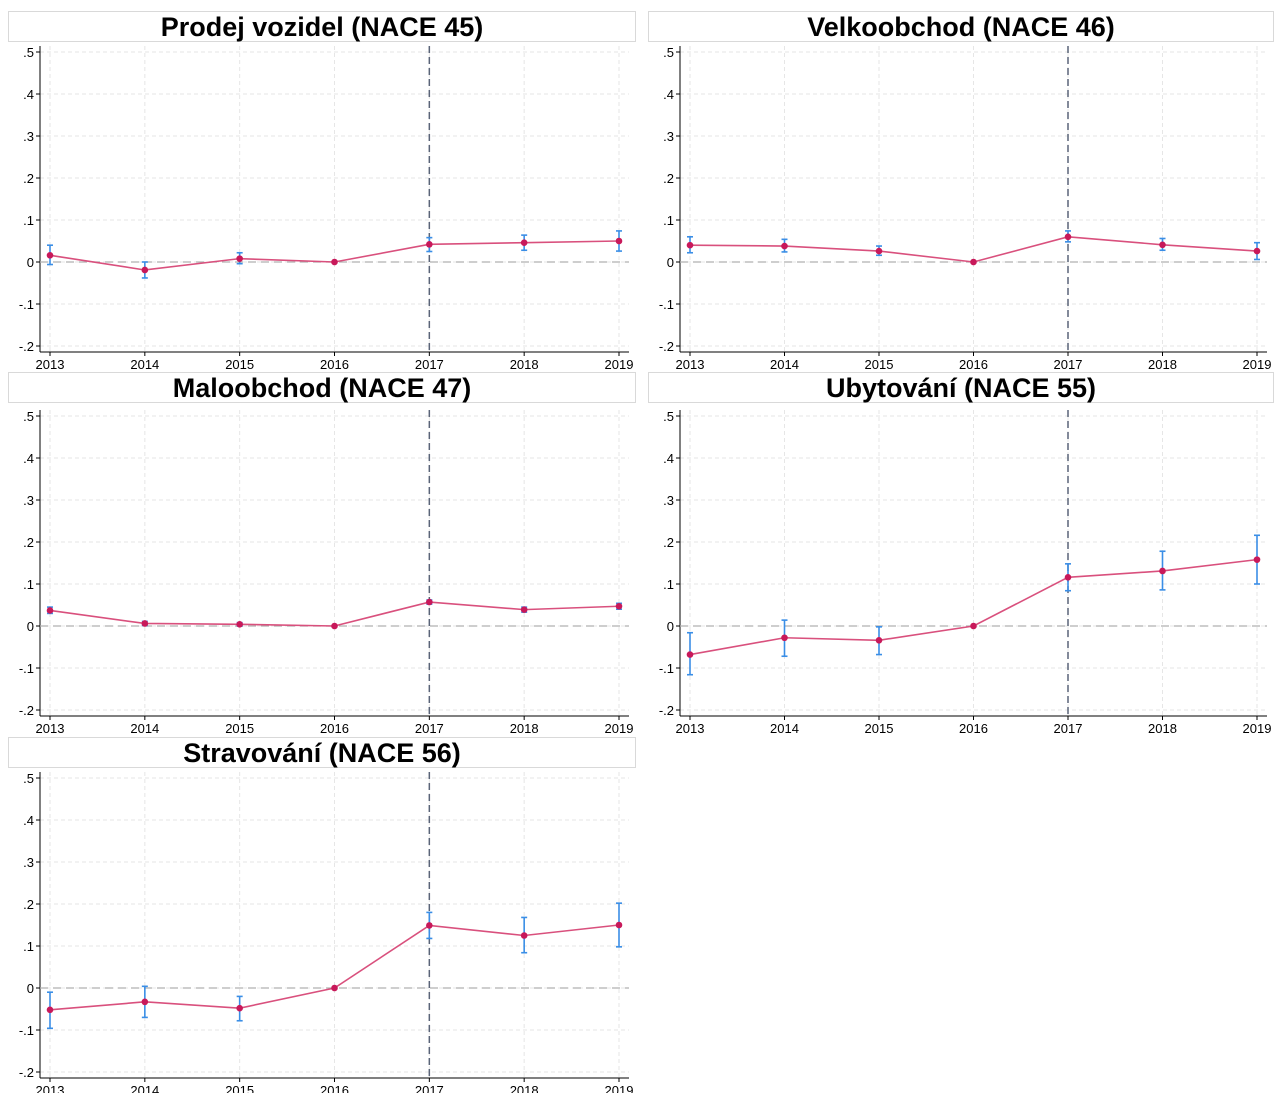 The image size is (1274, 1093). I want to click on chart-title: Velkoobchod (NACE 46), so click(961, 26).